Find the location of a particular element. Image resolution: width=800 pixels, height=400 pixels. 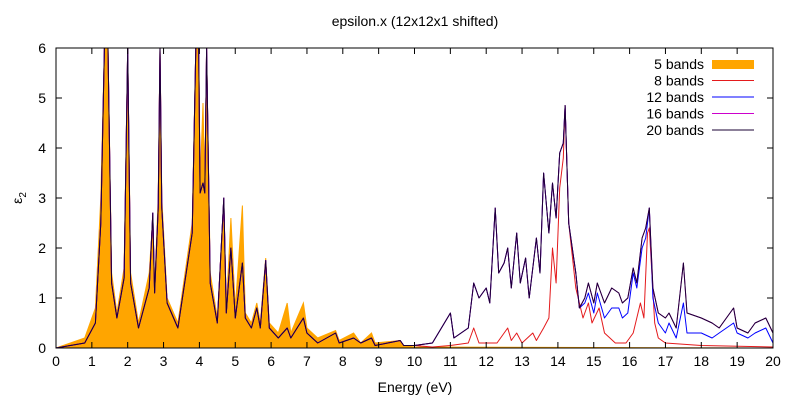

y-tick-label: 3 is located at coordinates (42, 198).